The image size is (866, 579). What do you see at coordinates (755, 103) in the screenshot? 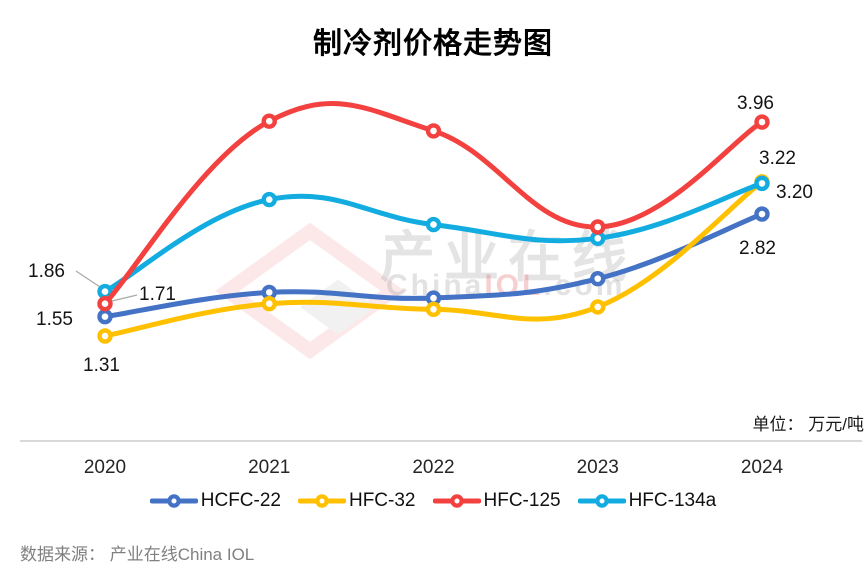
I see `data-label-3.96: 3.96` at bounding box center [755, 103].